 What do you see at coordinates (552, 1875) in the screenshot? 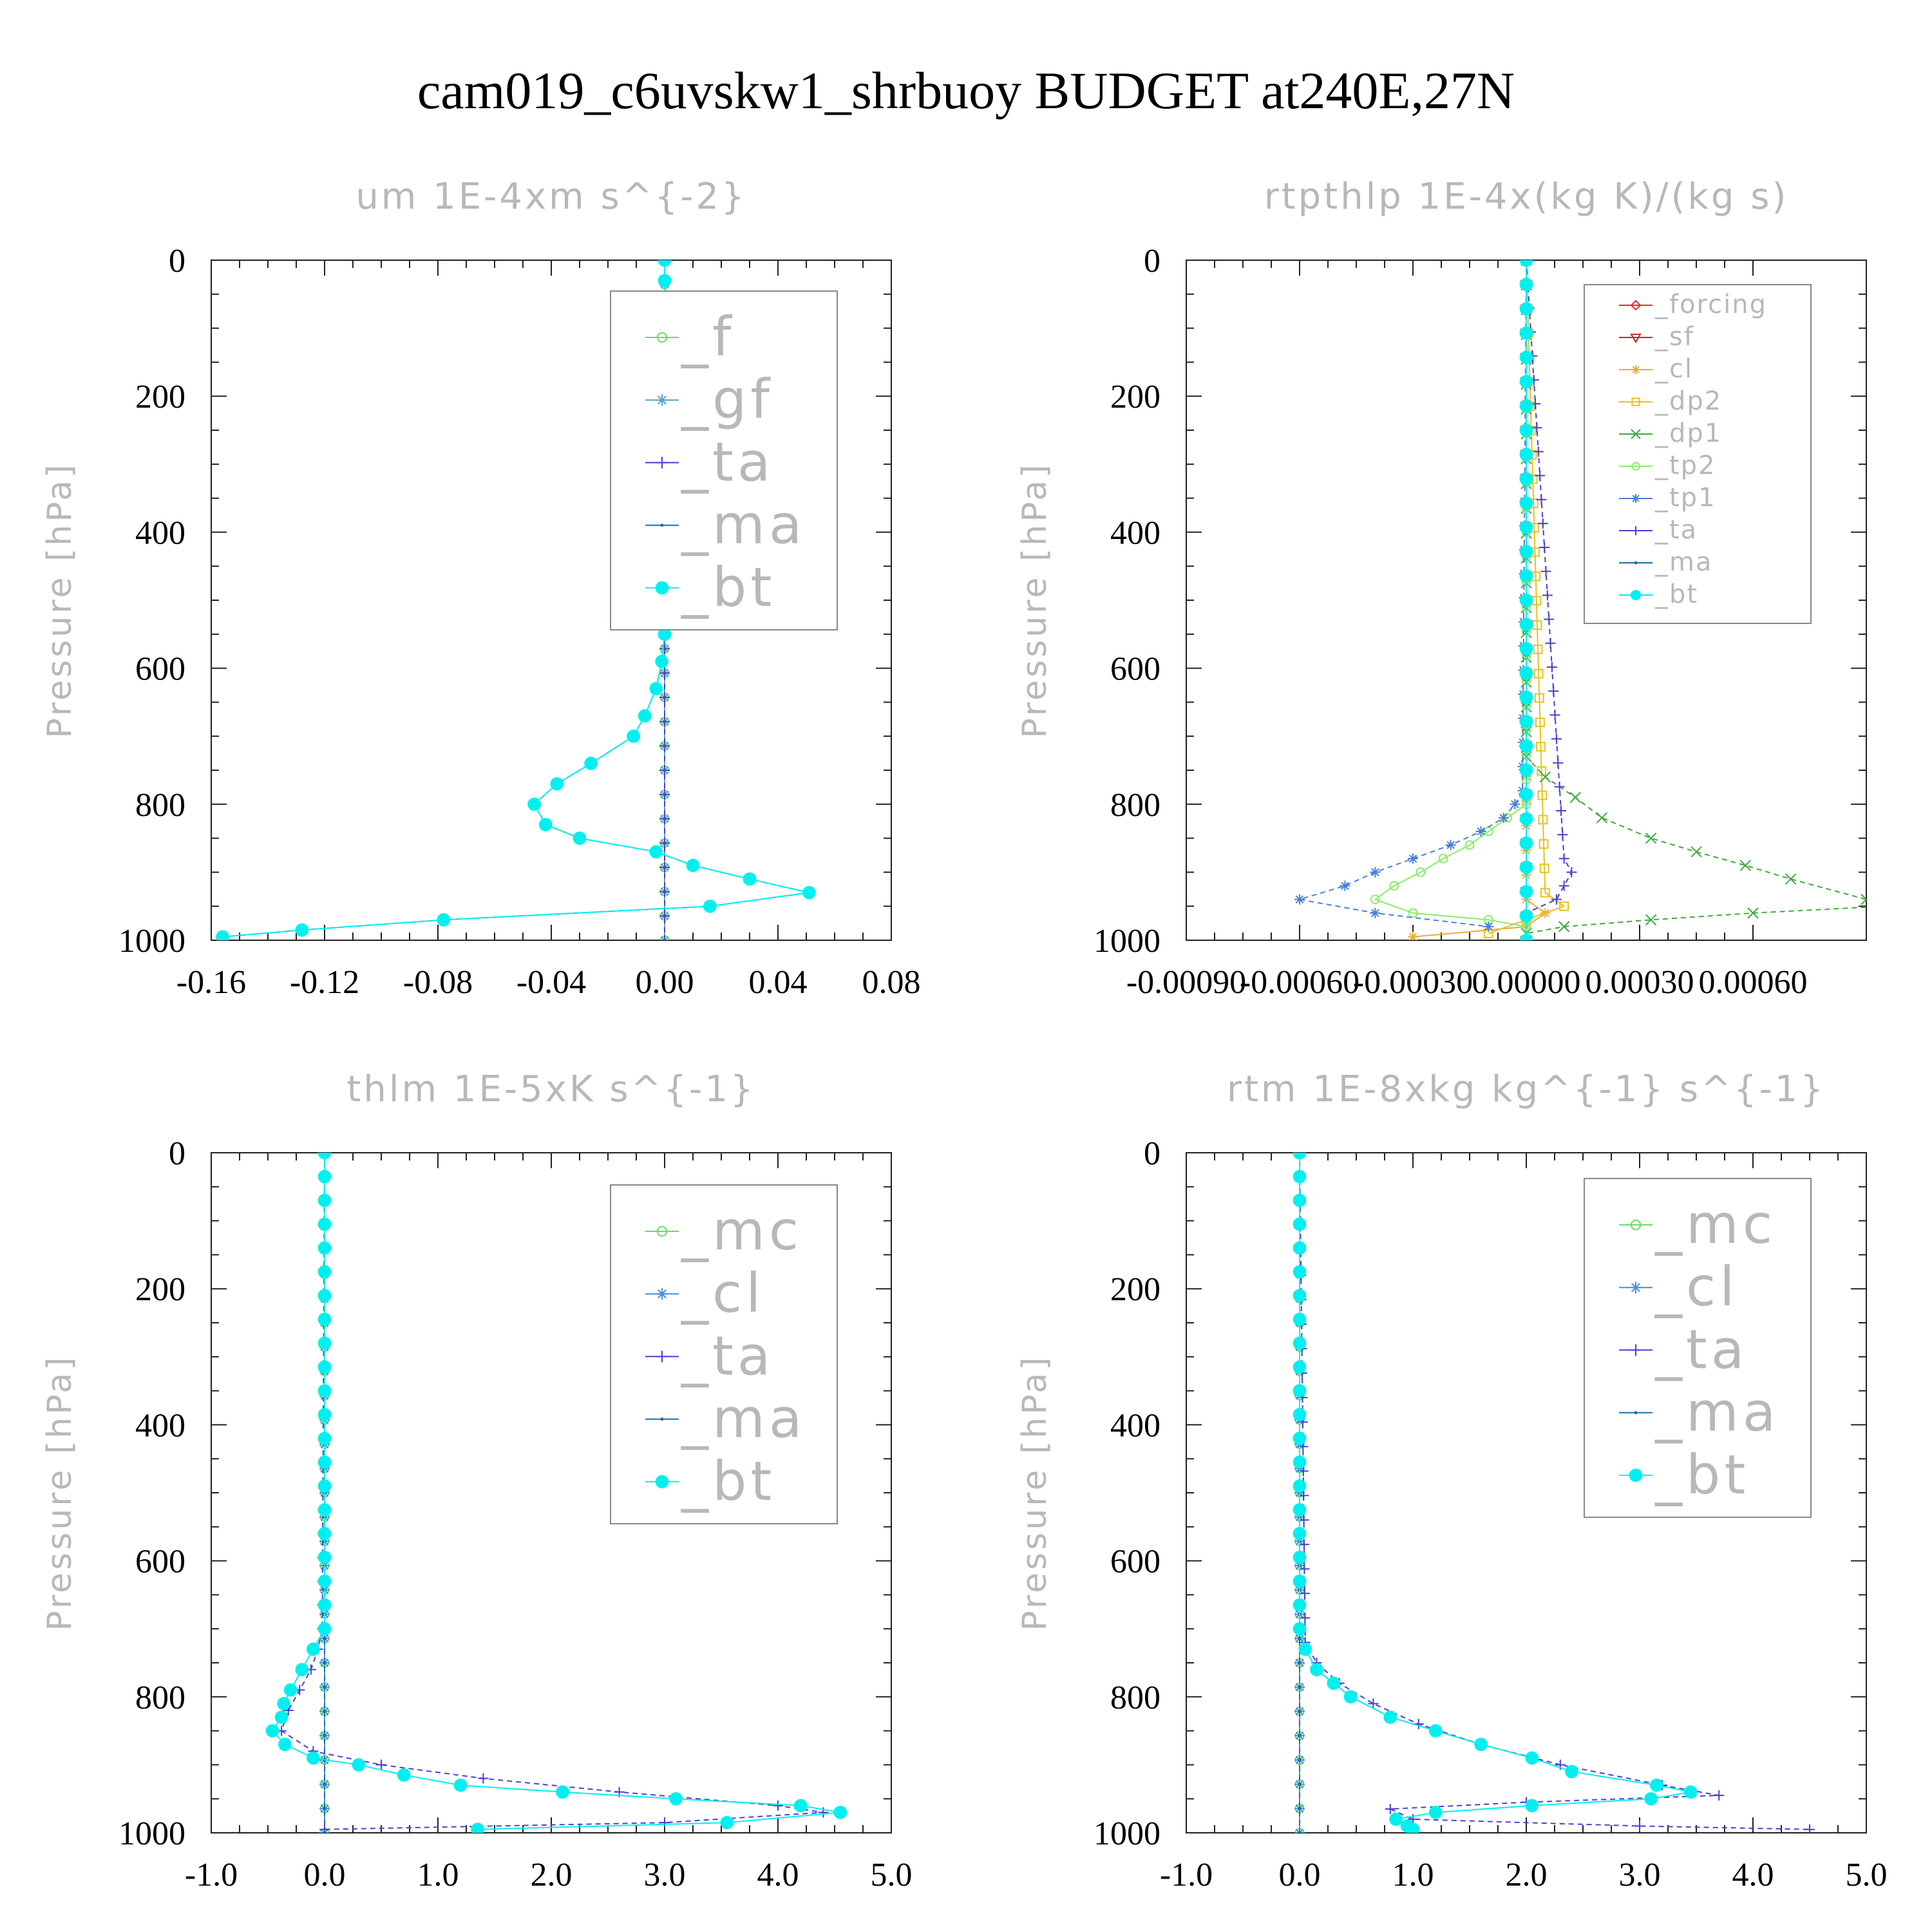
I see `x-tick-label: 2.0` at bounding box center [552, 1875].